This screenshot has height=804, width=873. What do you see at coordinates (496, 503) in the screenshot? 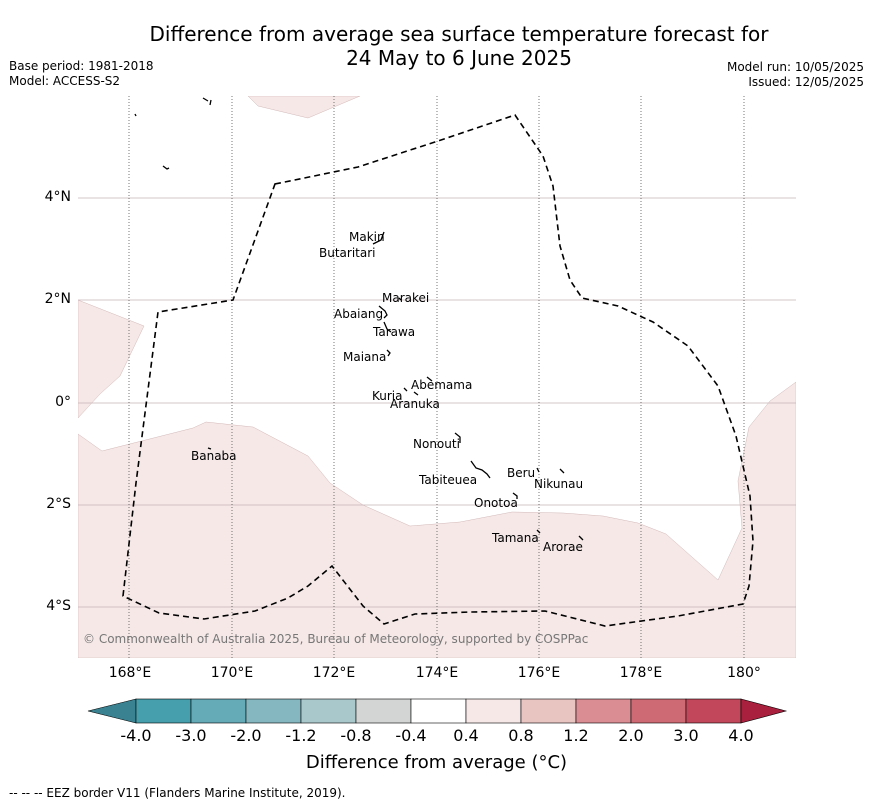
I see `label-onotoa: Onotoa` at bounding box center [496, 503].